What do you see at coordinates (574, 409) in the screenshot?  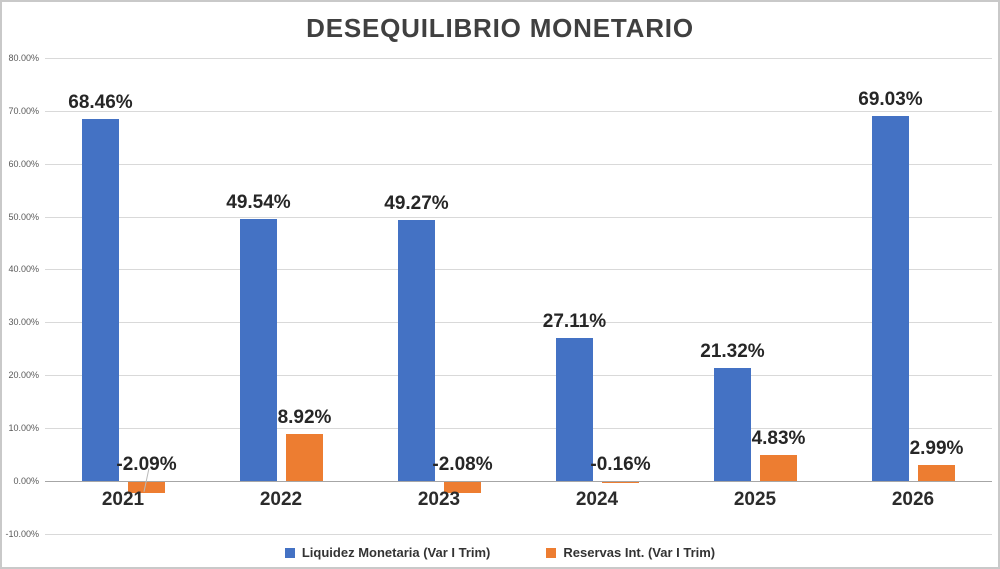 I see `bar-liquidez-2024` at bounding box center [574, 409].